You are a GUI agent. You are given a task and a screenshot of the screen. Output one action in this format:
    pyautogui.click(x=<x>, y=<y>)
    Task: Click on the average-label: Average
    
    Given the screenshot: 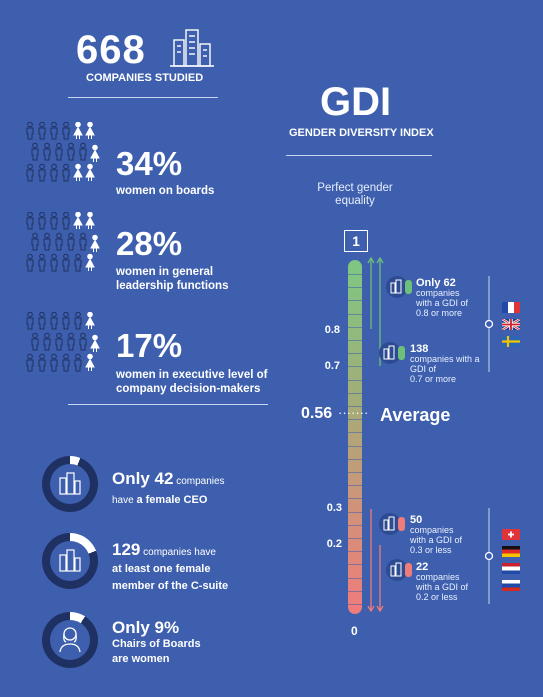 What is the action you would take?
    pyautogui.click(x=415, y=415)
    